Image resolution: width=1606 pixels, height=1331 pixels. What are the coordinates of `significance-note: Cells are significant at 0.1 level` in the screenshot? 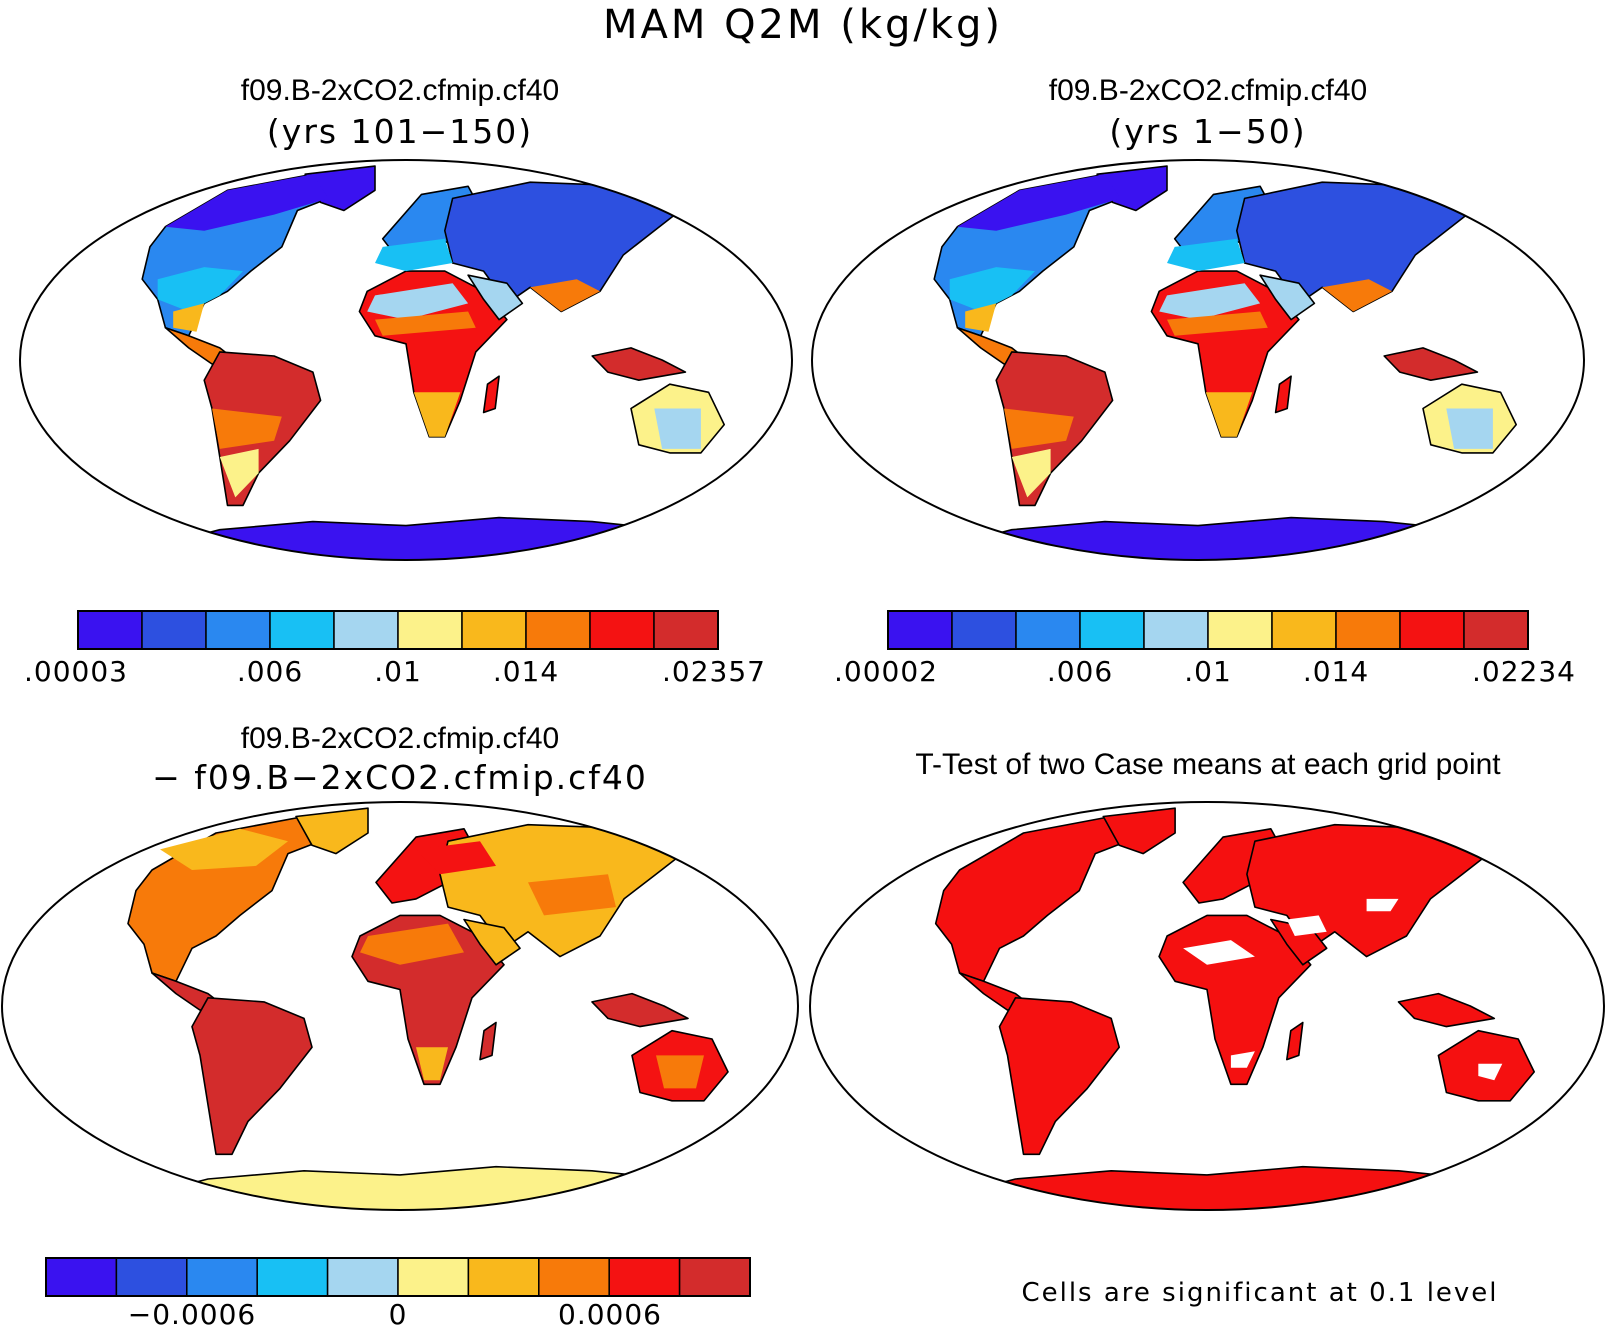 It's located at (1260, 1293).